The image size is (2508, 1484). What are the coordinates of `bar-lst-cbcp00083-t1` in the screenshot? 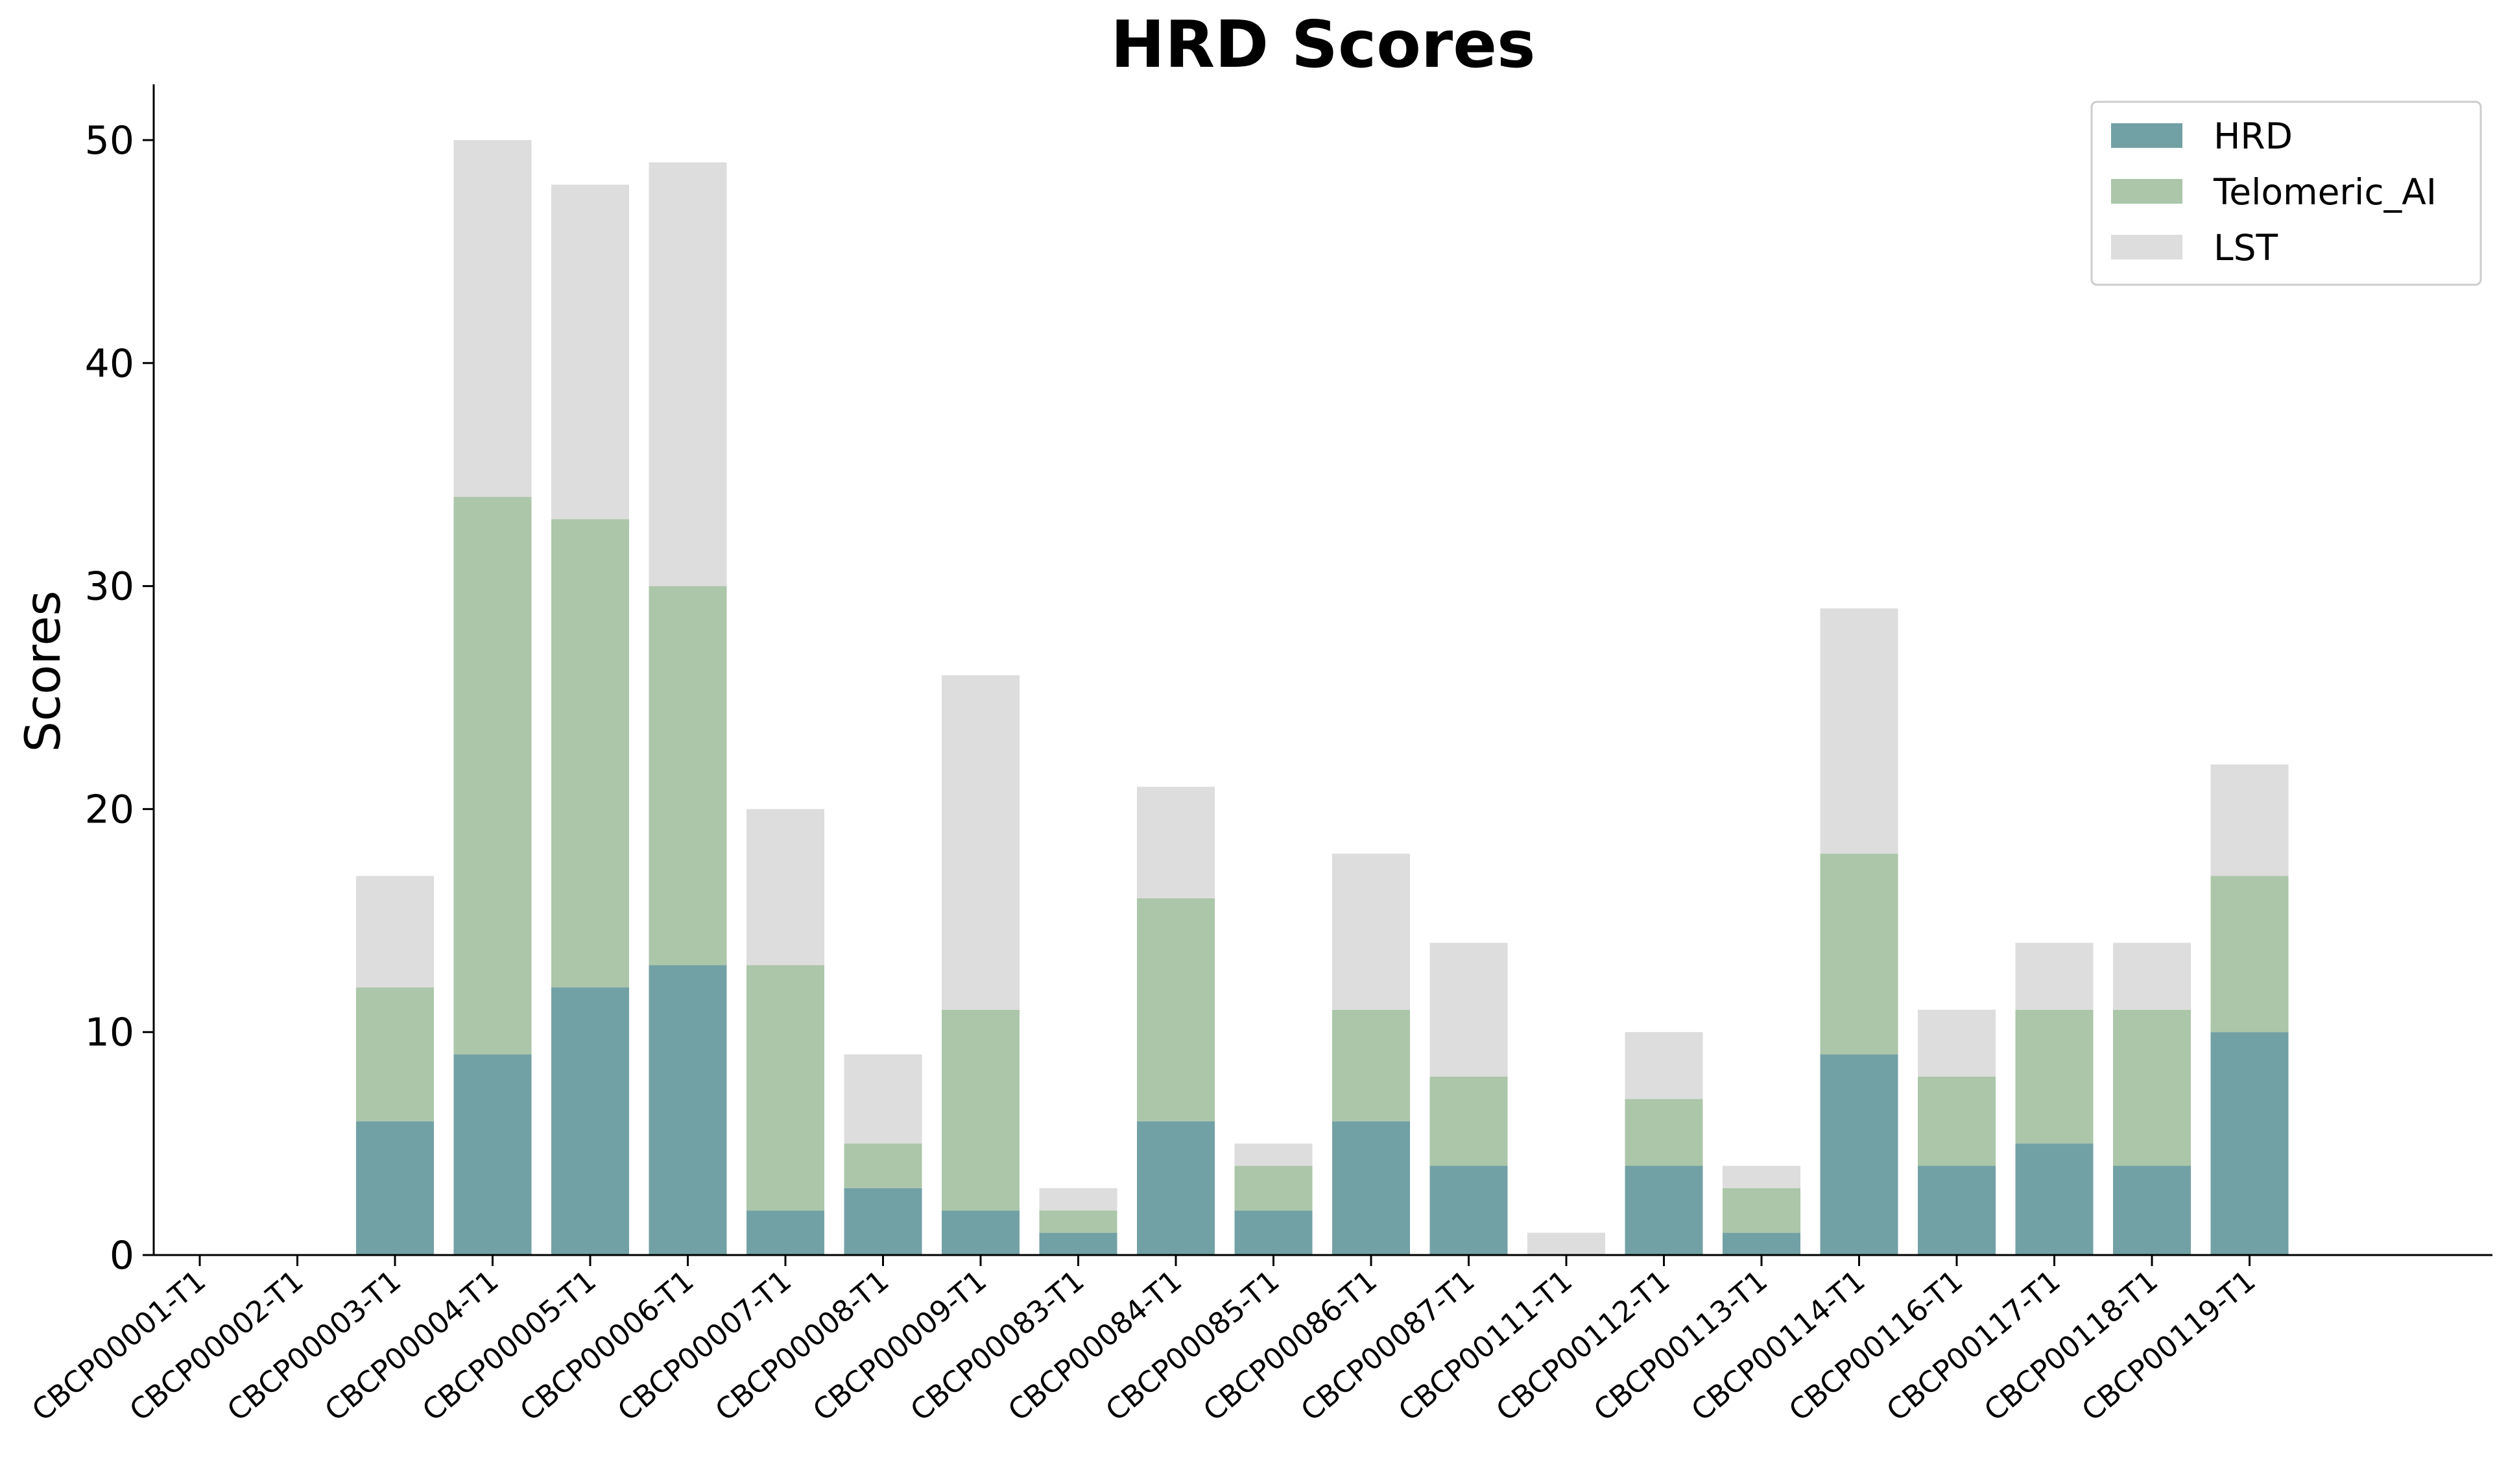 It's located at (1078, 1199).